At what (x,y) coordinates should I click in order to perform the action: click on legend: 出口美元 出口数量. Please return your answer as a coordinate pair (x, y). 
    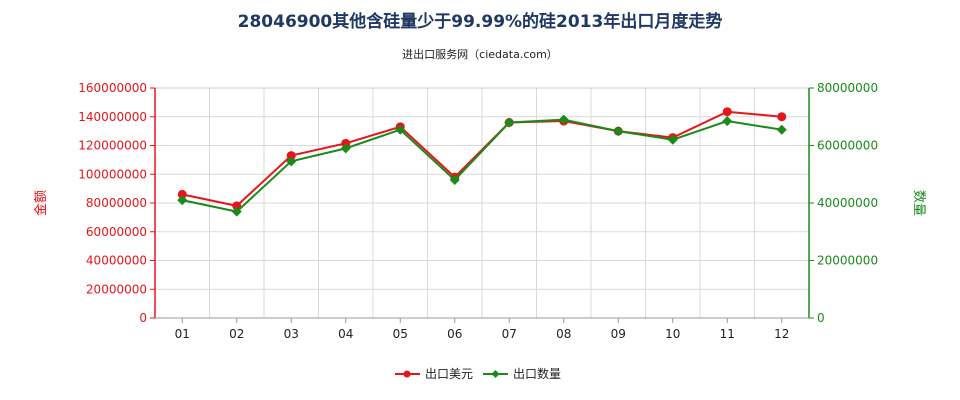
    Looking at the image, I should click on (478, 373).